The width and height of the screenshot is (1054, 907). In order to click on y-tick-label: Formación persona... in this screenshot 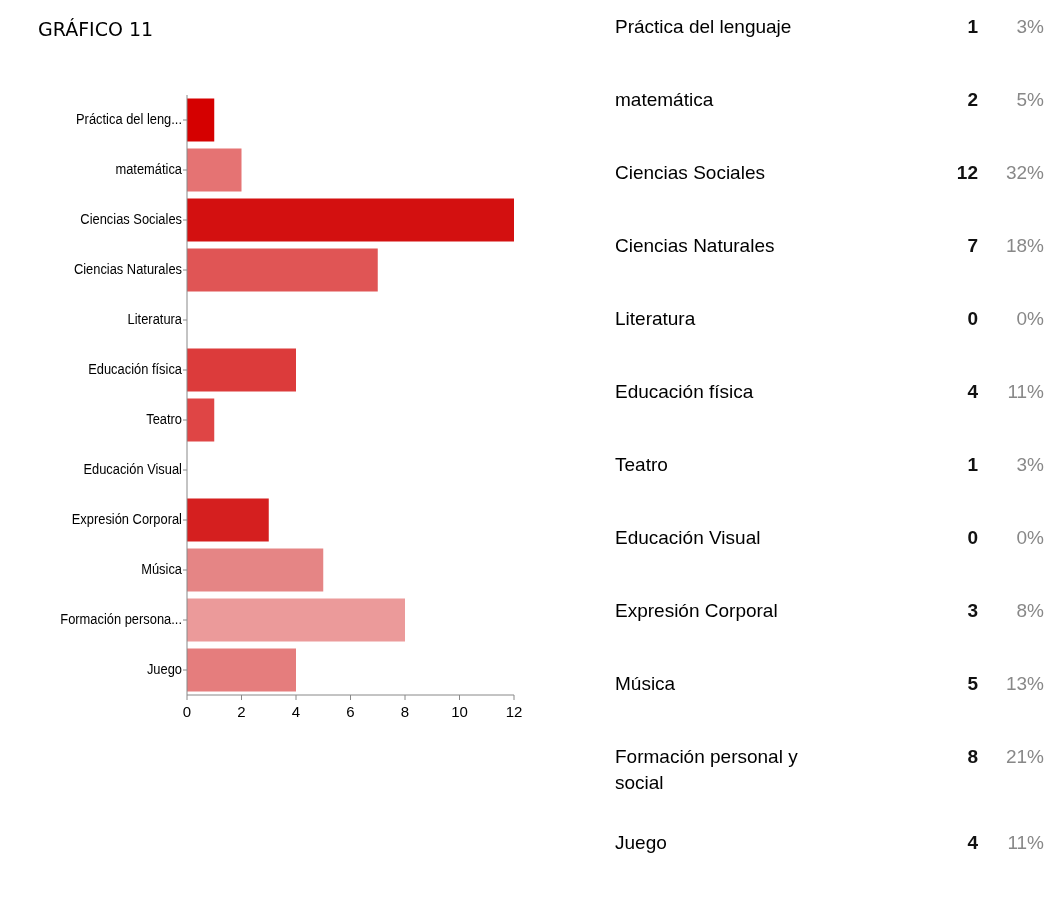, I will do `click(121, 619)`.